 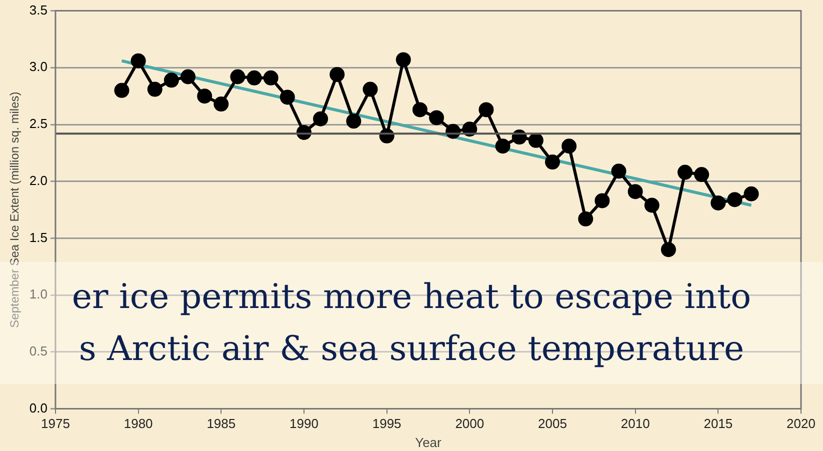 I want to click on y-tick-label: 0.5, so click(x=38, y=351).